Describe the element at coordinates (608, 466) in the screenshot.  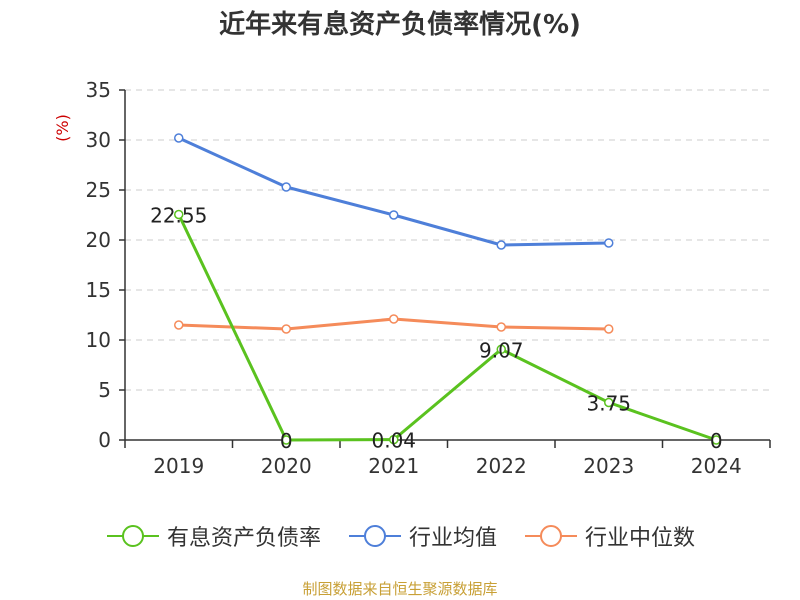
I see `x-tick-label: 2023` at that location.